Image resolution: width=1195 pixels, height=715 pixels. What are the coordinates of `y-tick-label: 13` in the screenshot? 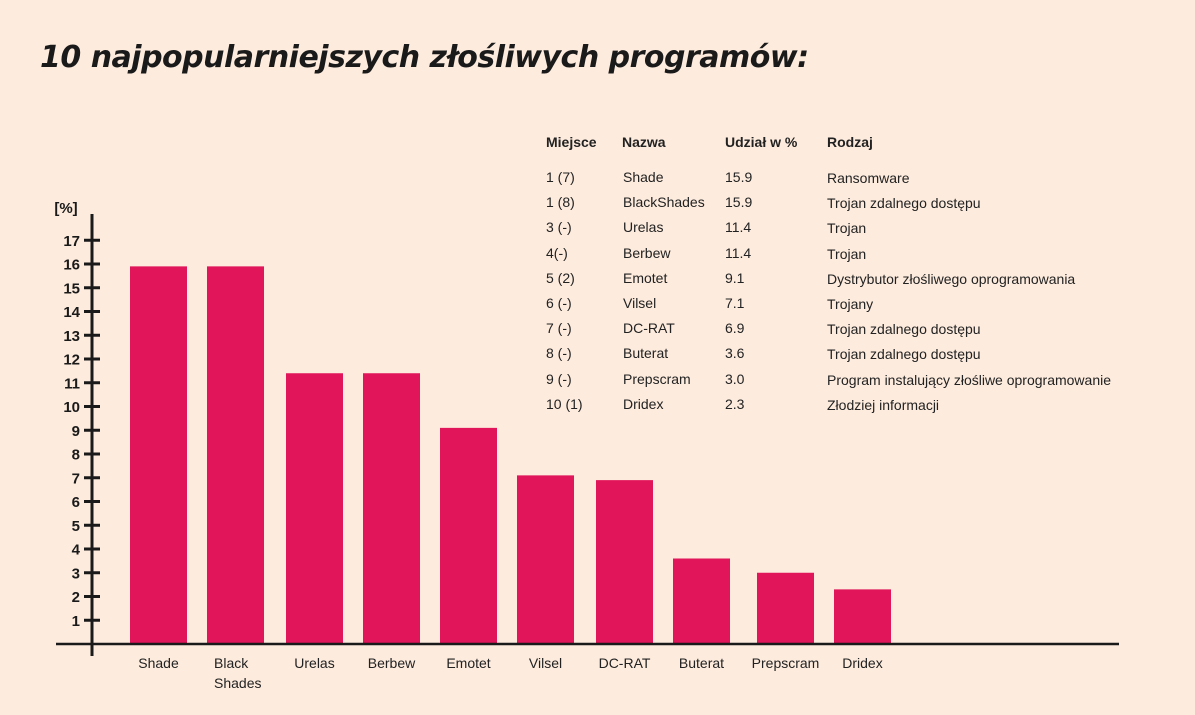 It's located at (71, 336).